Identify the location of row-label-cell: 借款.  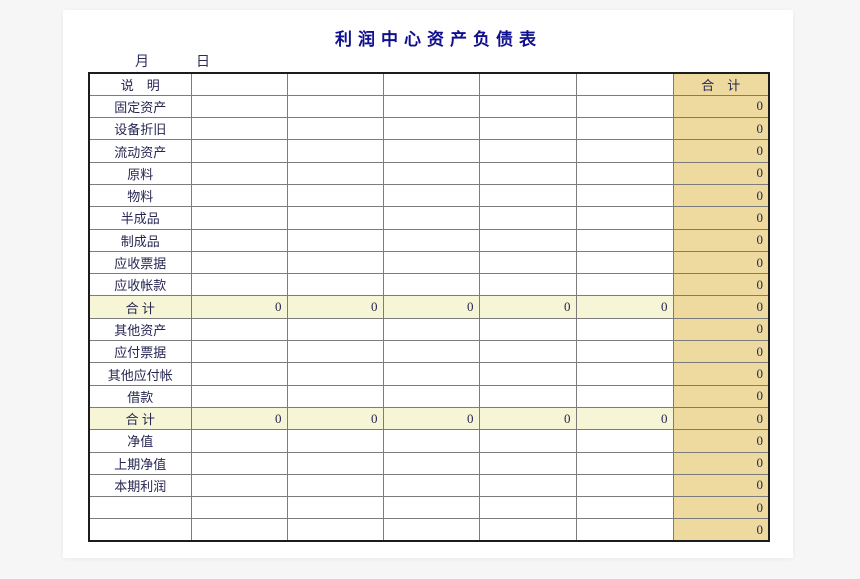
(140, 396).